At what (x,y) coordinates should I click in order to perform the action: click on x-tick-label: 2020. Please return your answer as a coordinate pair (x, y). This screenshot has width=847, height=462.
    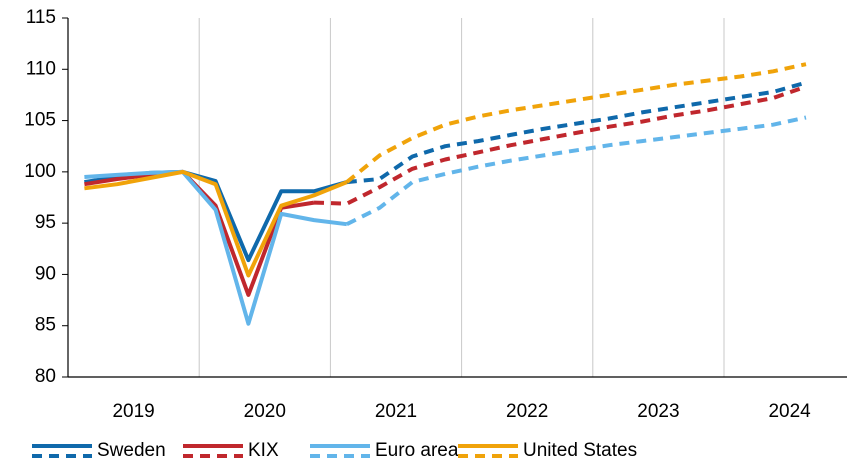
    Looking at the image, I should click on (265, 411).